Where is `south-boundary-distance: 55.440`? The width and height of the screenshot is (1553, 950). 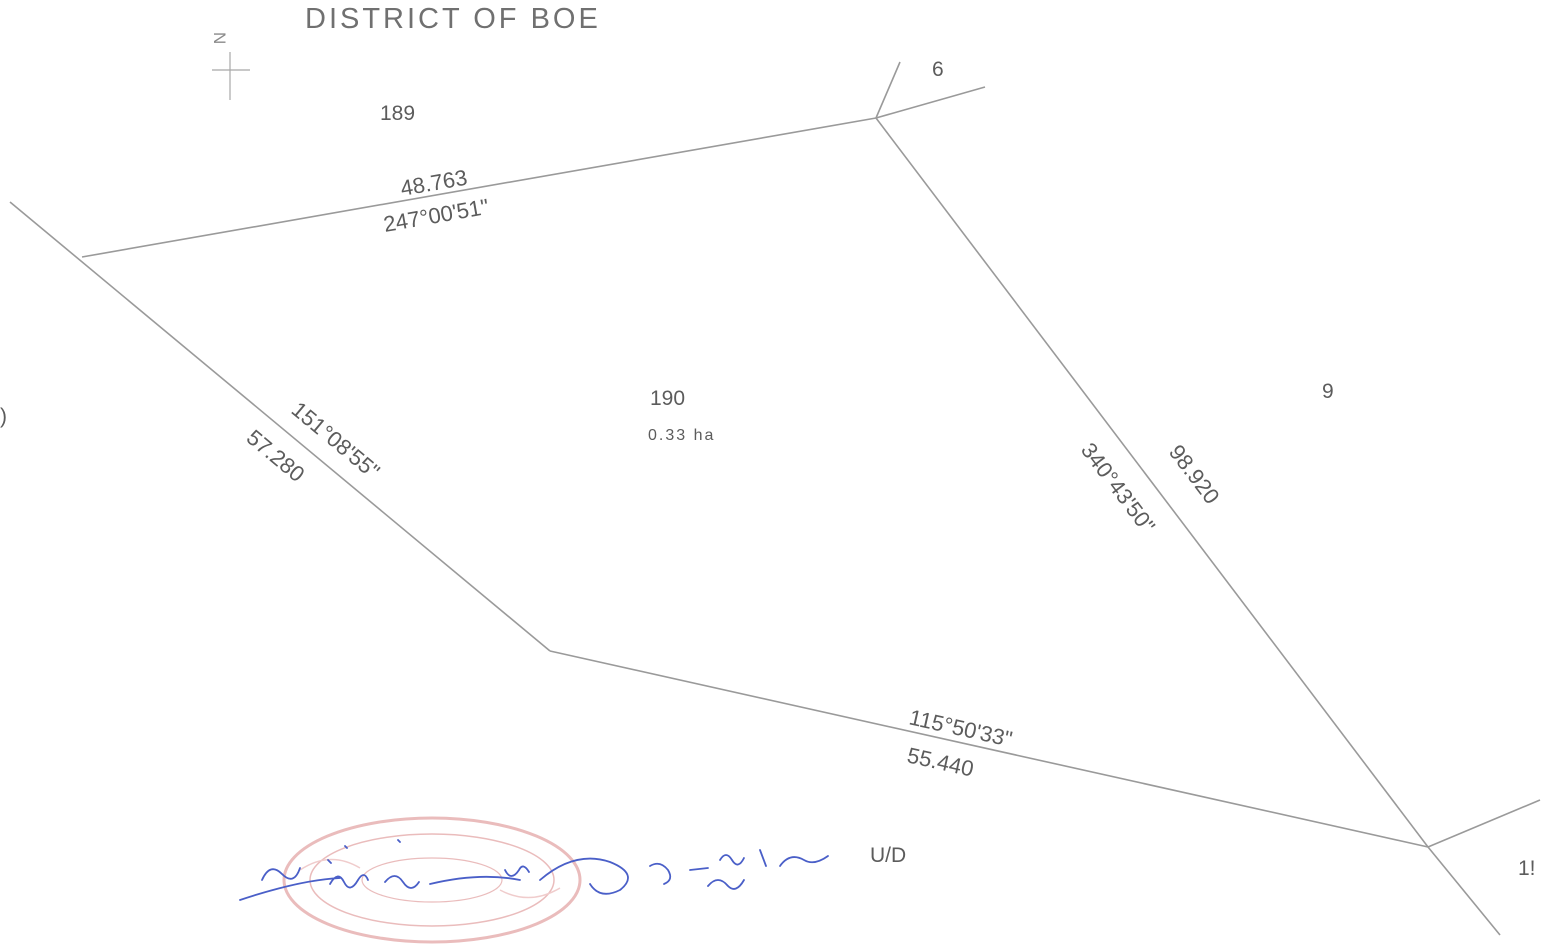 south-boundary-distance: 55.440 is located at coordinates (940, 761).